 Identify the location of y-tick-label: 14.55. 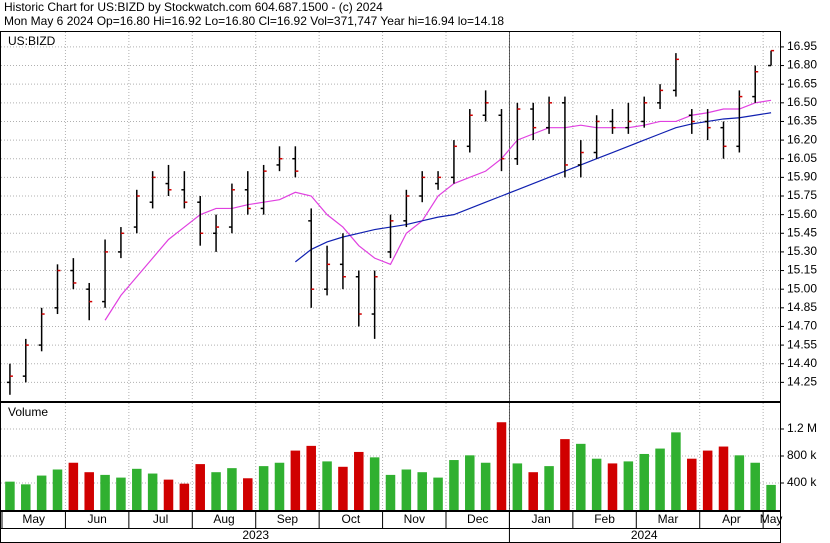
(802, 344).